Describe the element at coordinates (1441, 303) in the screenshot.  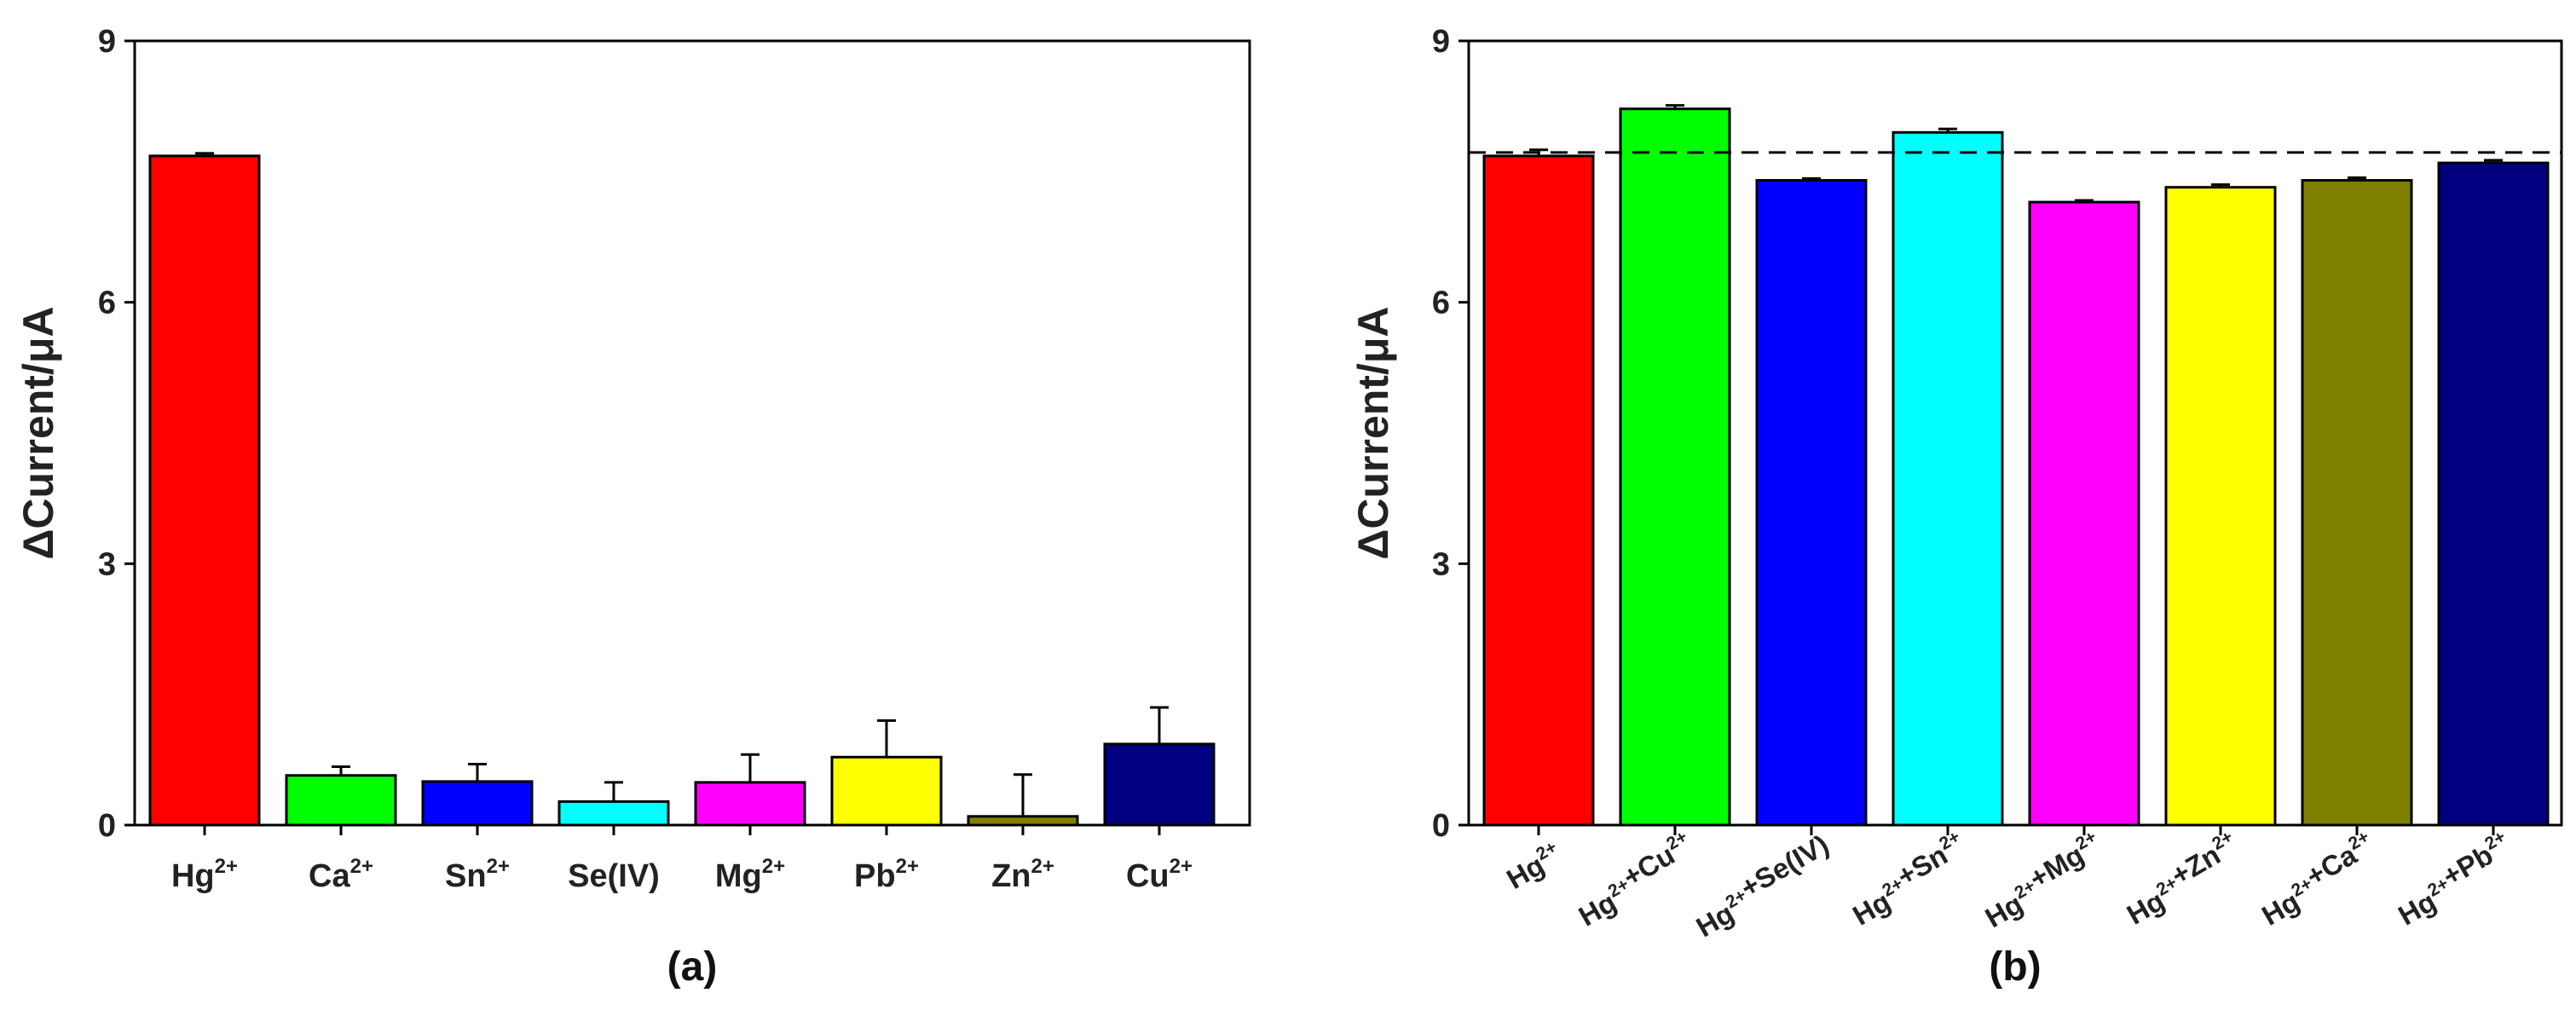
I see `panel-b-ytick-label-2: 6` at that location.